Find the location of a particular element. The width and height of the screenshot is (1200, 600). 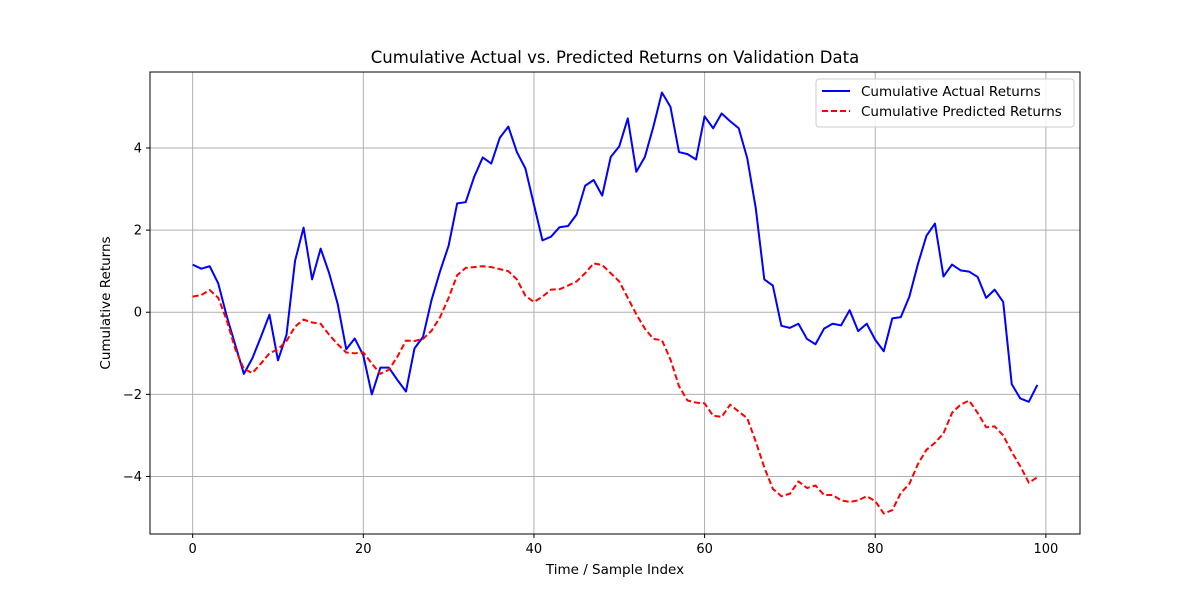

x-tick-label: 100 is located at coordinates (1045, 549).